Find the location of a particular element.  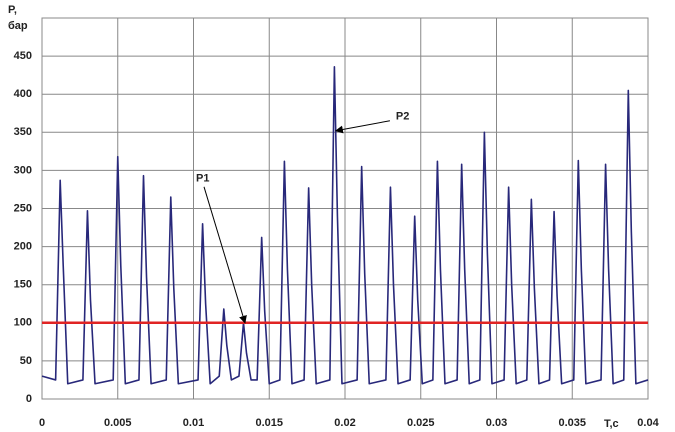

x-axis-label: T,c is located at coordinates (611, 424).